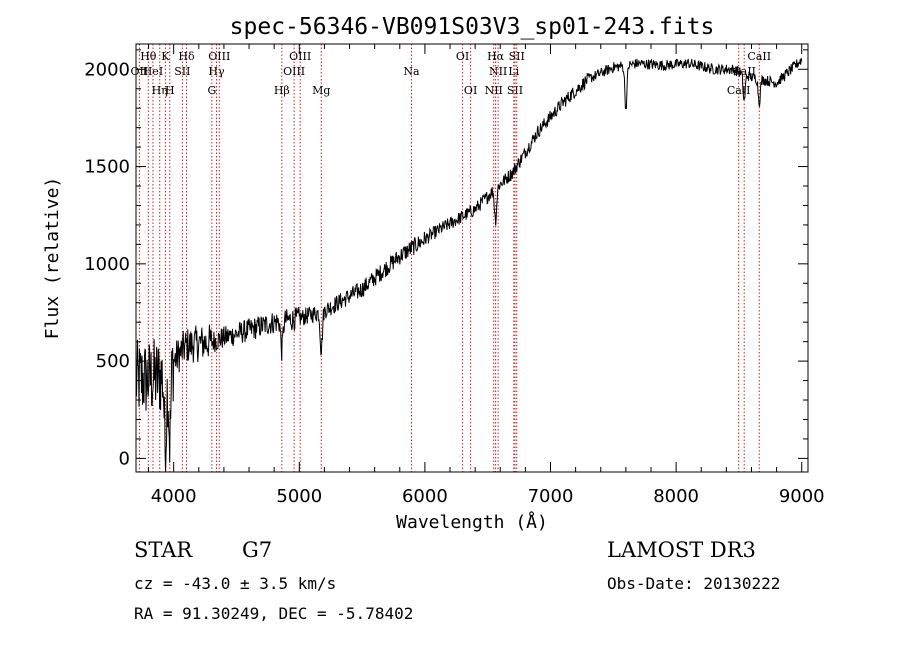  What do you see at coordinates (165, 56) in the screenshot?
I see `spectral-line-label: K` at bounding box center [165, 56].